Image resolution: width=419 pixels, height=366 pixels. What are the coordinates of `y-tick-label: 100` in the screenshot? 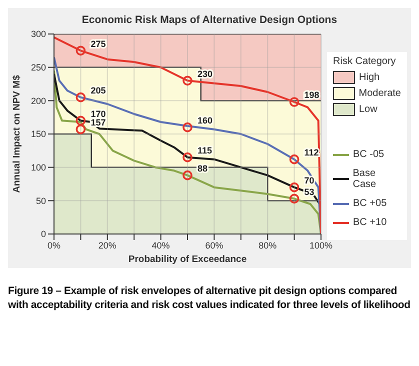 It's located at (38, 167).